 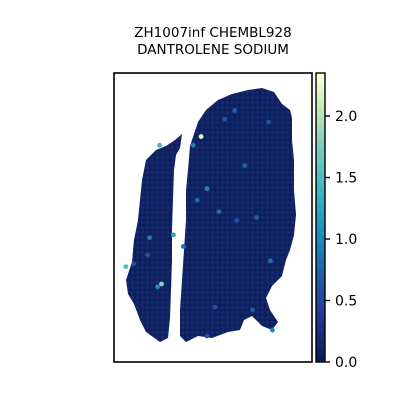 What do you see at coordinates (346, 117) in the screenshot?
I see `colorbar-tick-label: 2.0` at bounding box center [346, 117].